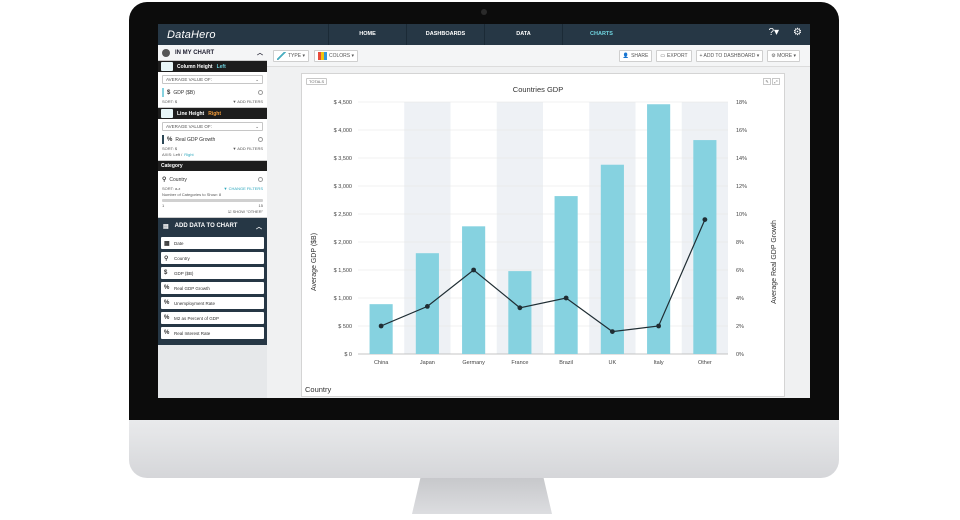  What do you see at coordinates (247, 101) in the screenshot?
I see `column-add-filters: ▼ ADD FILTERS` at bounding box center [247, 101].